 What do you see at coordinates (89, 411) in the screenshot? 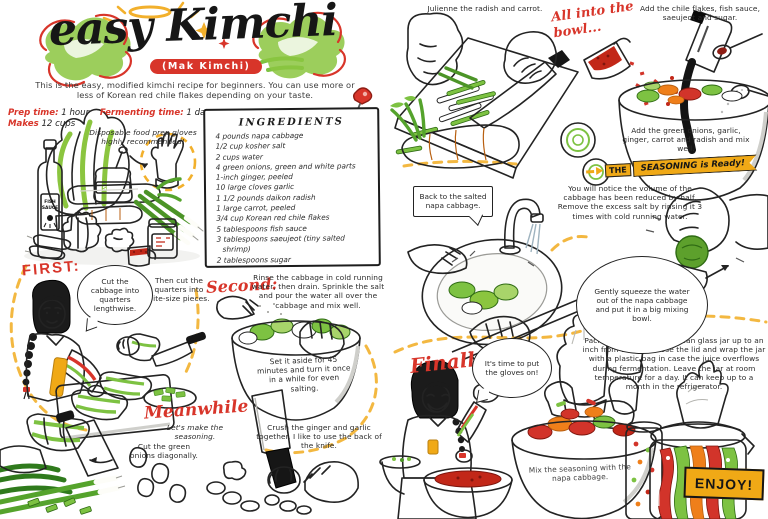
I see `cabbage-quarters` at bounding box center [89, 411].